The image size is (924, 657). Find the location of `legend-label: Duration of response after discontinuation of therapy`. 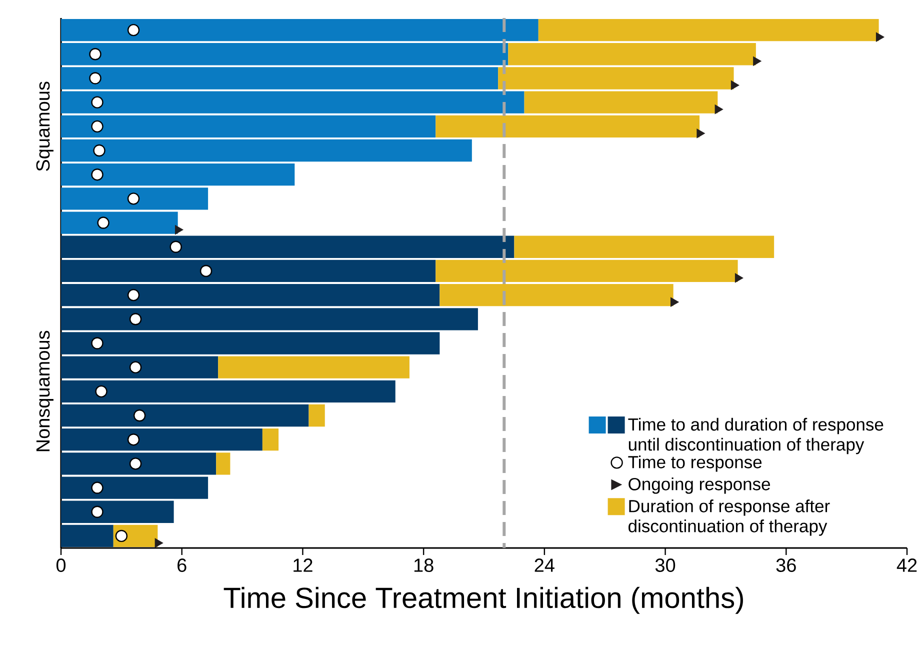

legend-label: Duration of response after discontinuation of therapy is located at coordinates (729, 517).